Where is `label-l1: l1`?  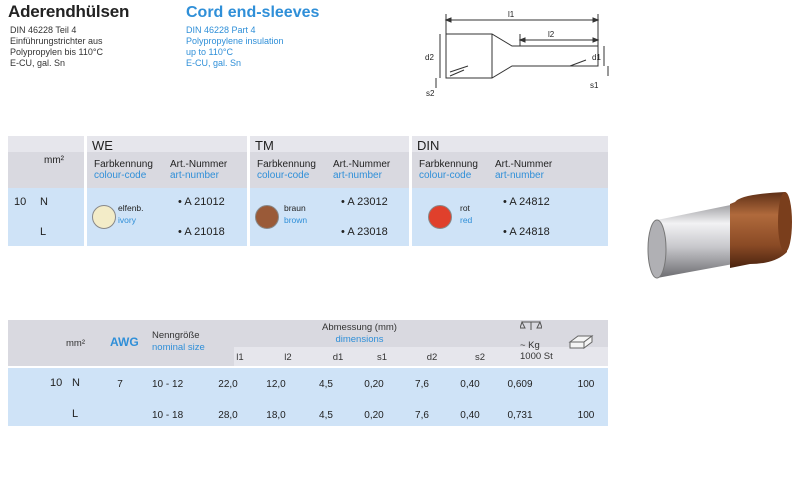 label-l1: l1 is located at coordinates (511, 14).